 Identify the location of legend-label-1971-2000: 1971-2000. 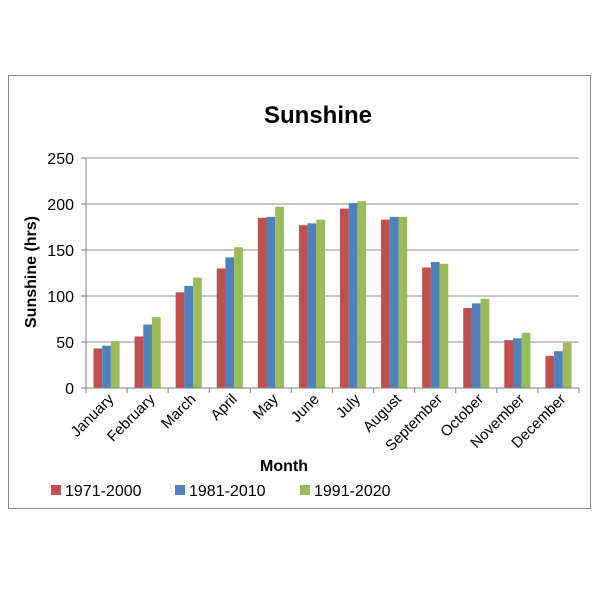
(103, 491).